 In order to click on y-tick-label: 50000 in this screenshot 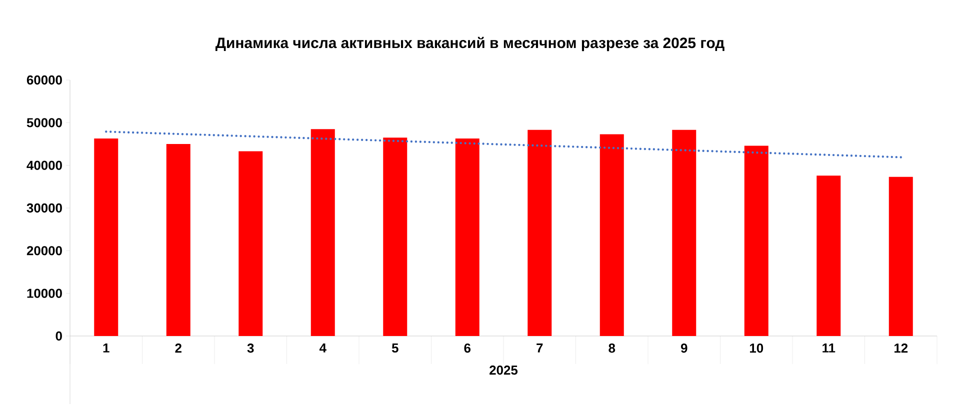, I will do `click(44, 123)`.